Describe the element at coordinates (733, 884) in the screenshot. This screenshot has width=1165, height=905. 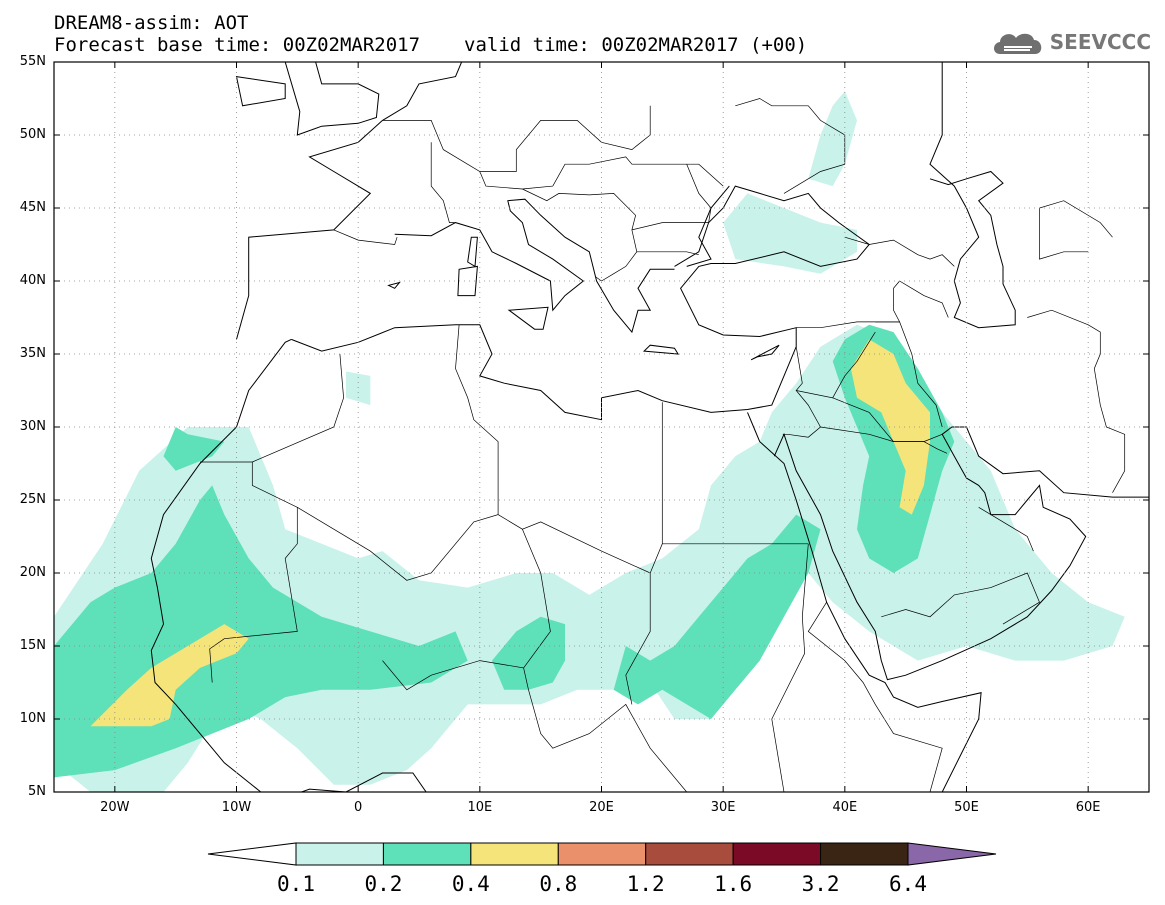
I see `colorbar-label: 1.6` at that location.